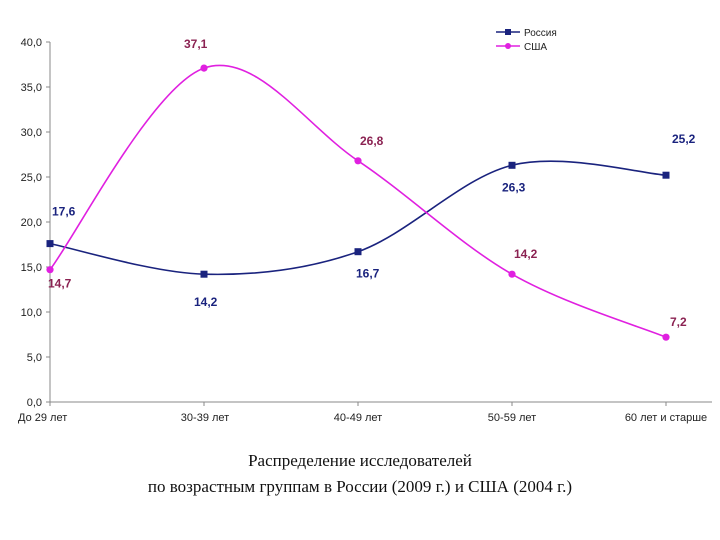  What do you see at coordinates (368, 274) in the screenshot?
I see `data-label: 16,7` at bounding box center [368, 274].